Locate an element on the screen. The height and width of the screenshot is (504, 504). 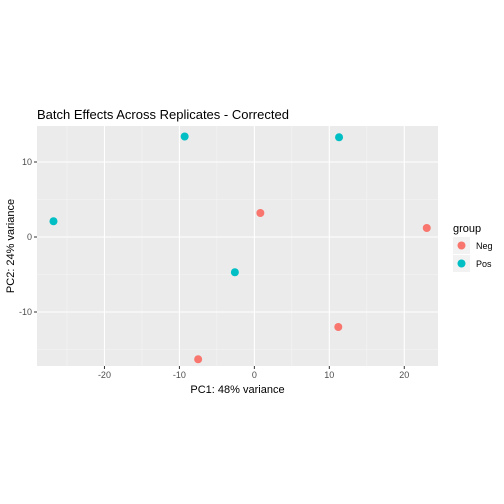
legend-items: Neg Pos is located at coordinates (473, 254).